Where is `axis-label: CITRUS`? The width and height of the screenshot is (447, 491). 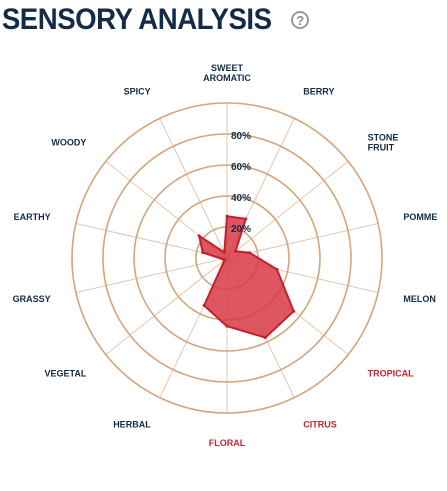 axis-label: CITRUS is located at coordinates (320, 425).